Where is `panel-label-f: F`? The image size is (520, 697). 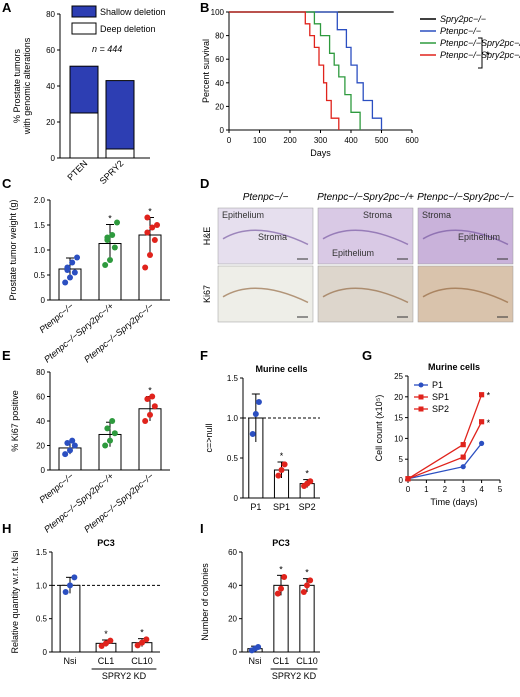
panel-label-f: F is located at coordinates (204, 355).